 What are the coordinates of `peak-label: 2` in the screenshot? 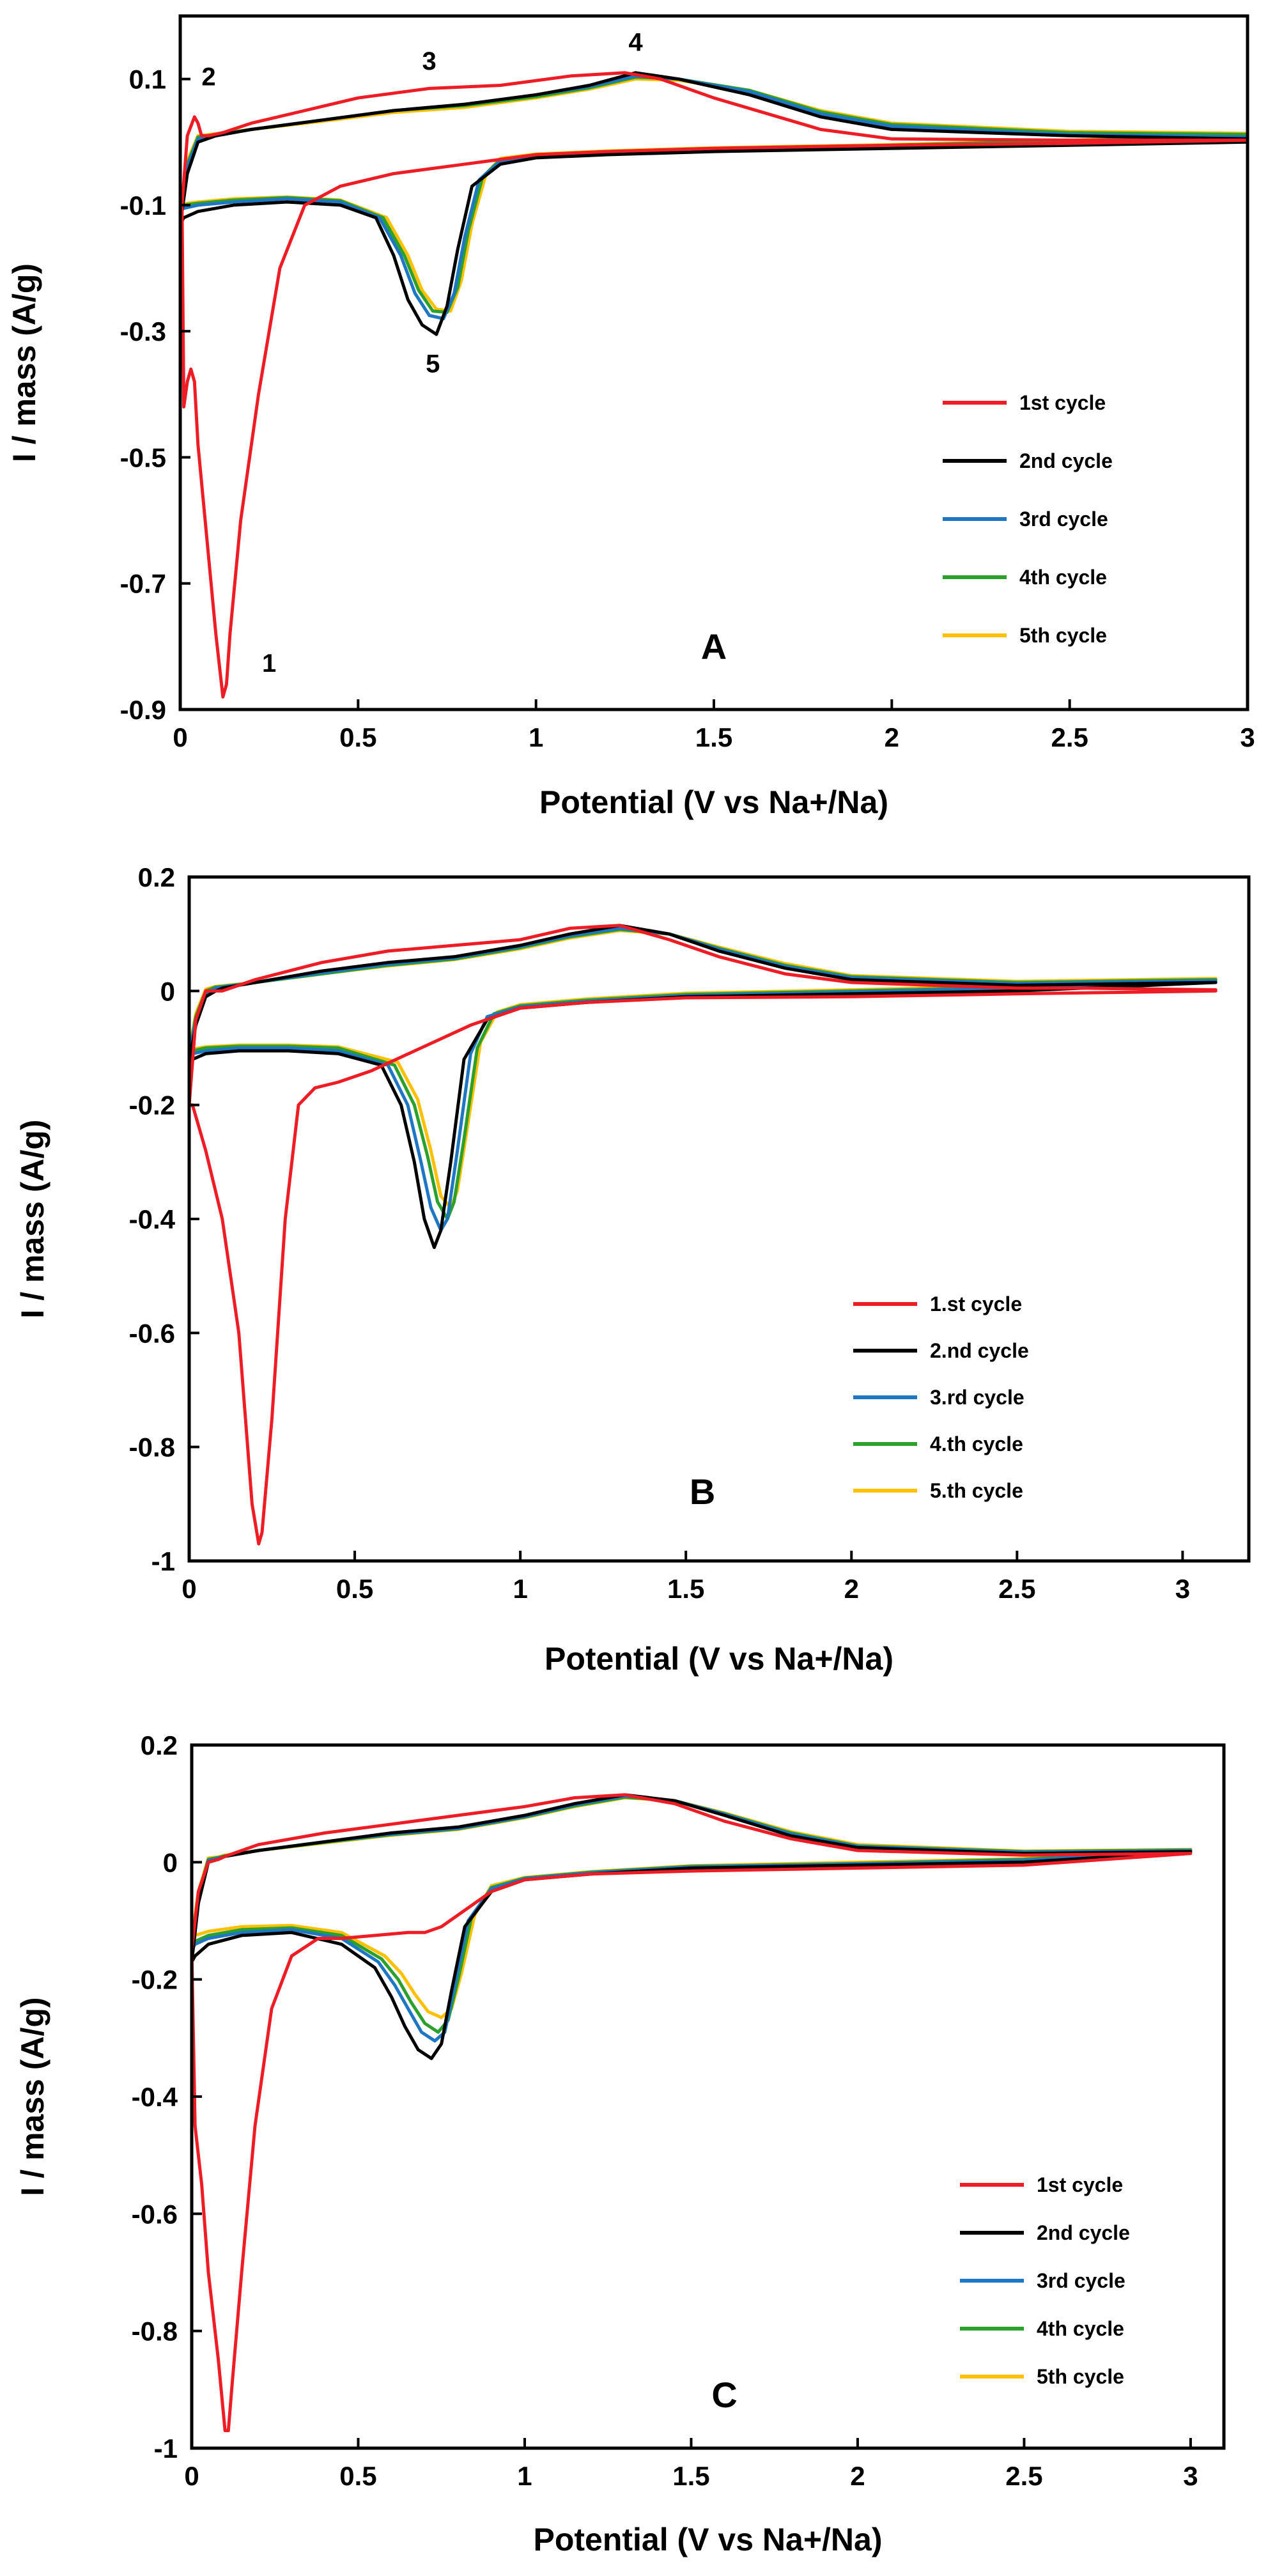 It's located at (208, 77).